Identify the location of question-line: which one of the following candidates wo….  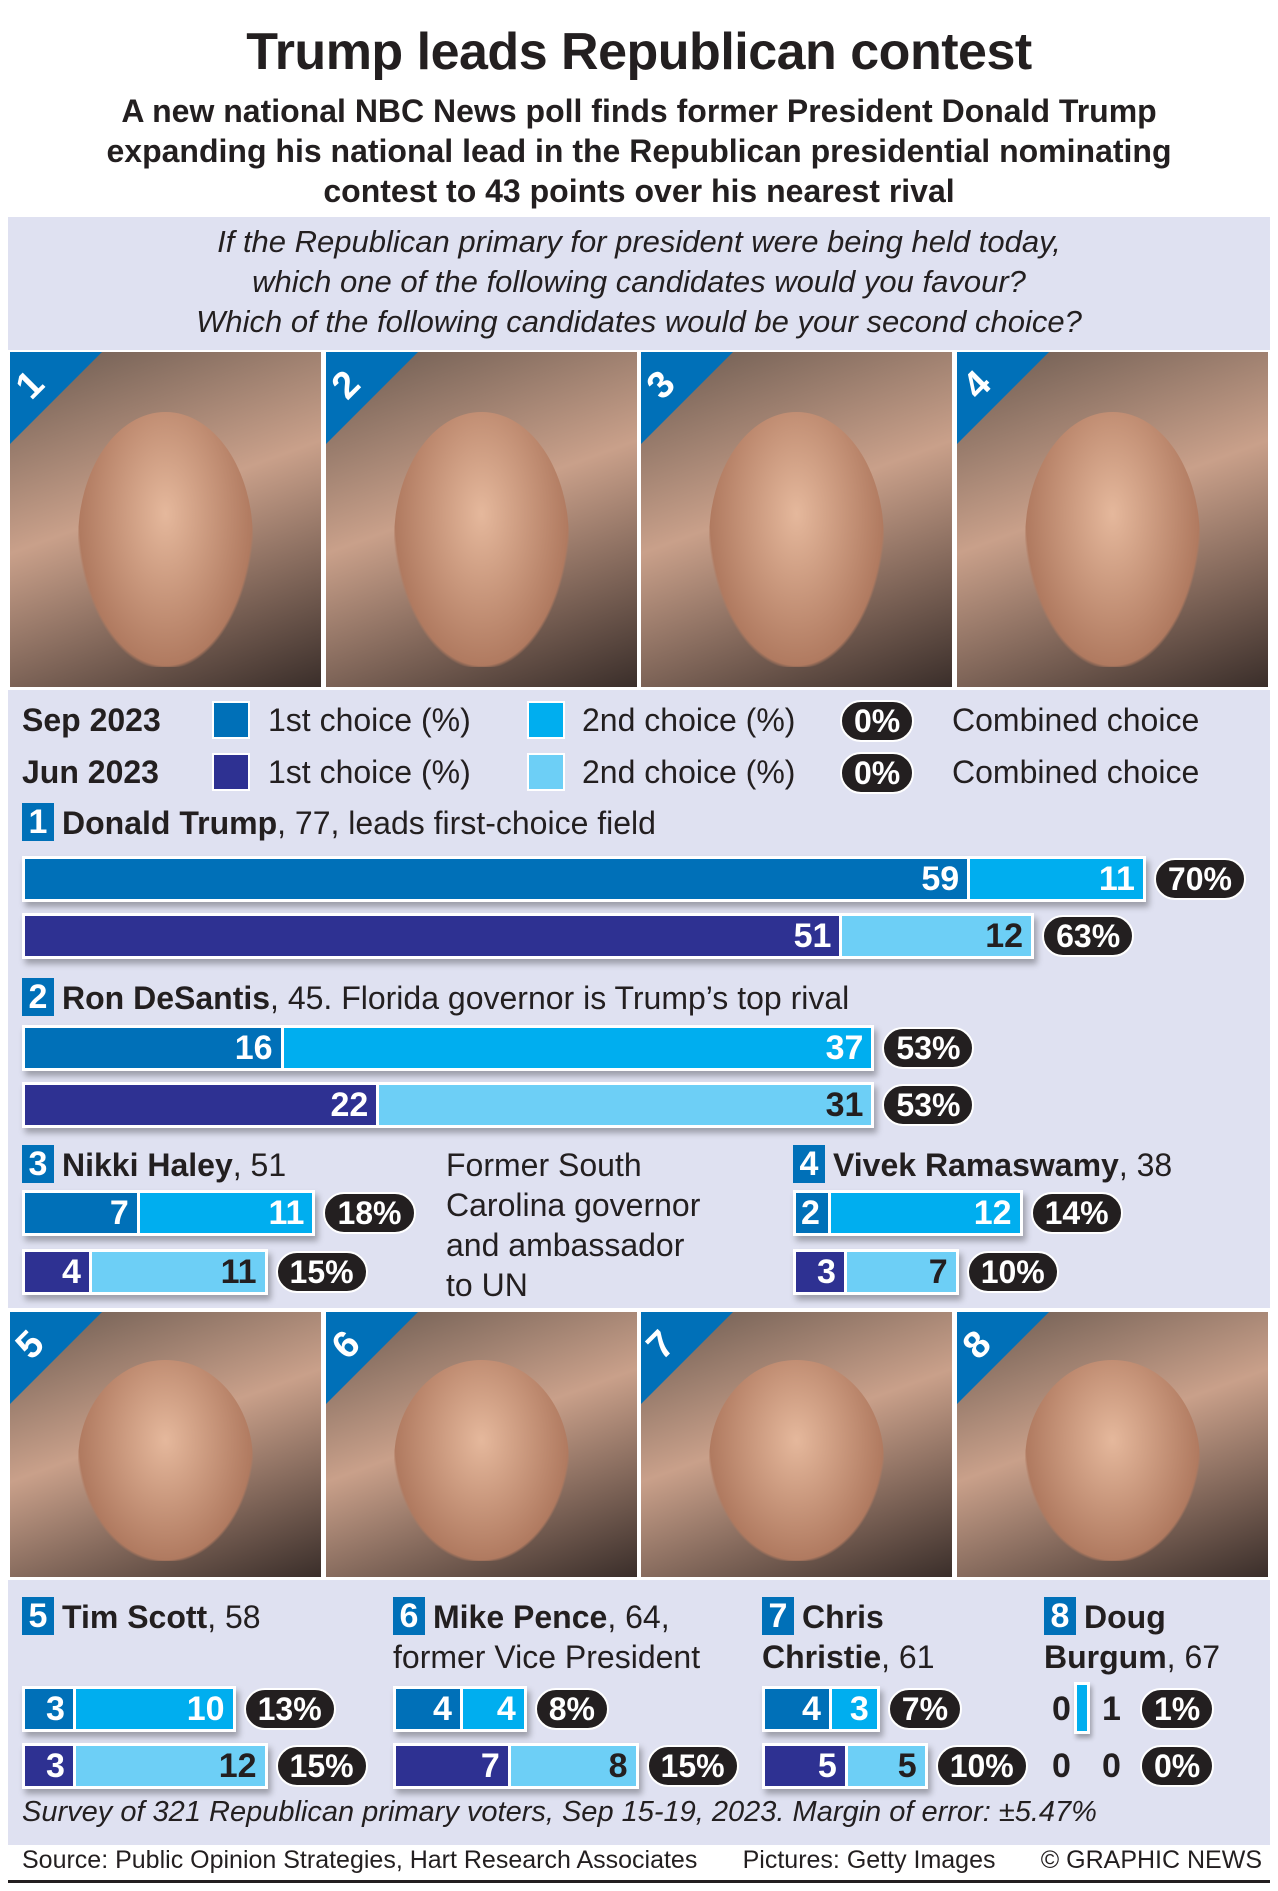
(639, 281).